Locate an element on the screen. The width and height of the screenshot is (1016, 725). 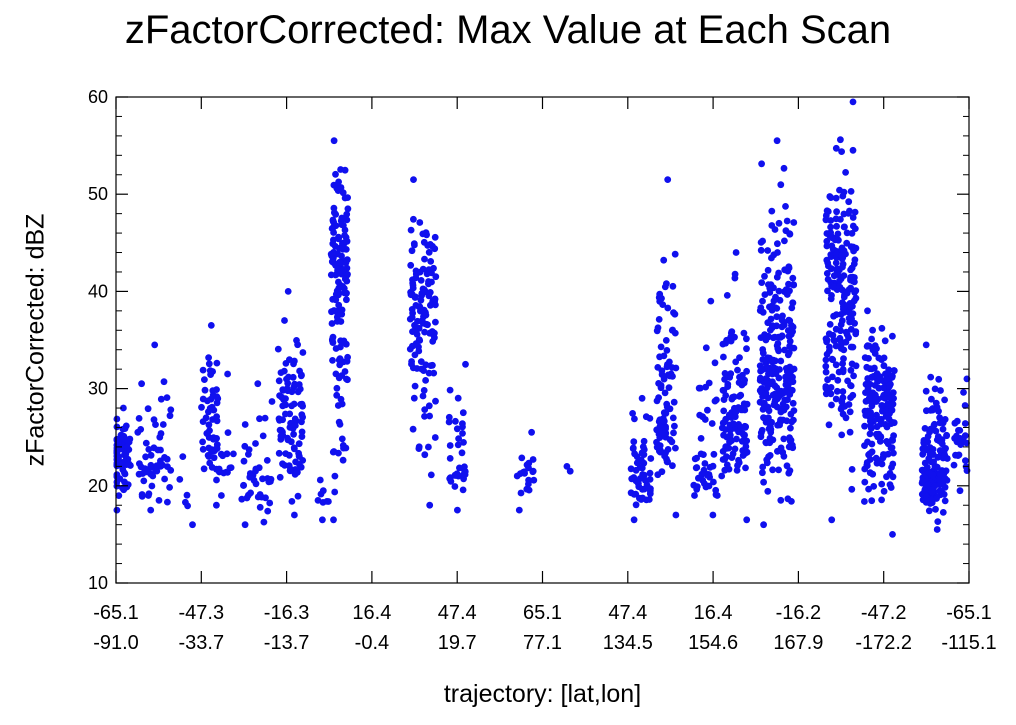
x-tick-label-lon: -33.7 is located at coordinates (202, 643).